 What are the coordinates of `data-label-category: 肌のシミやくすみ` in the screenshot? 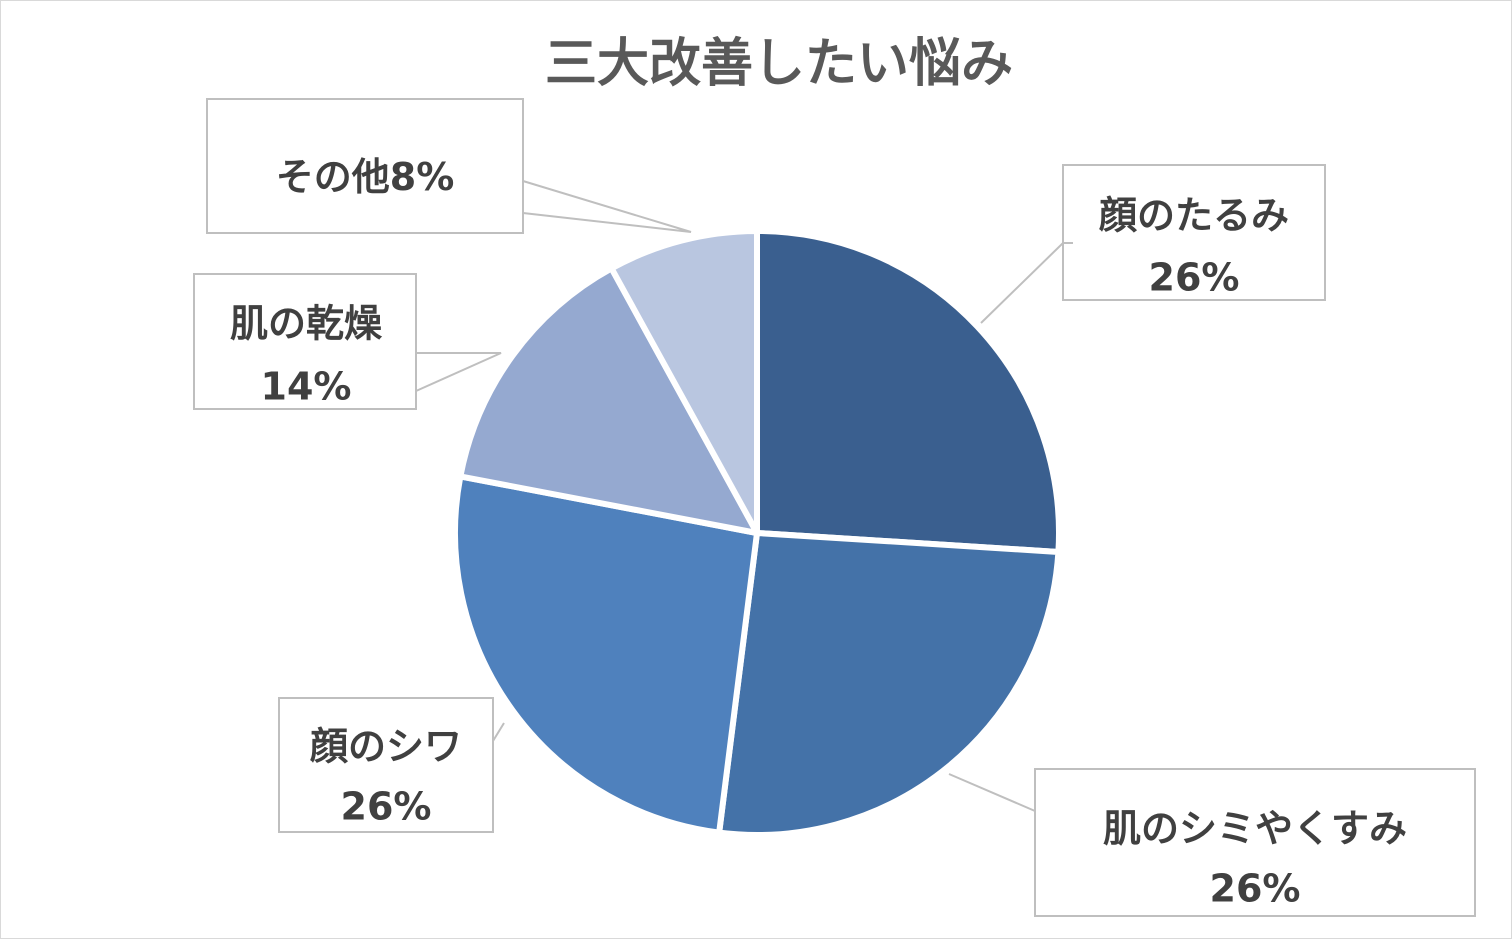 It's located at (1255, 829).